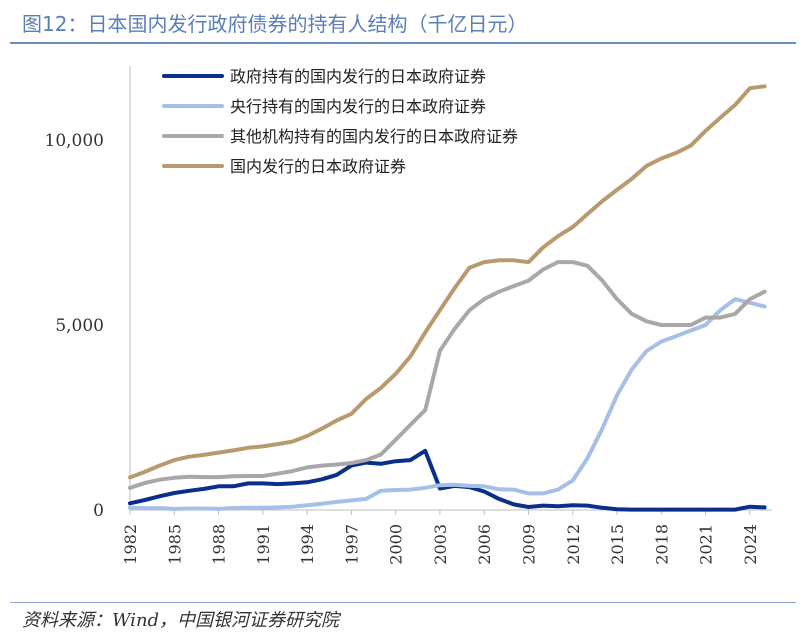  I want to click on x-tick-label: 2021, so click(706, 544).